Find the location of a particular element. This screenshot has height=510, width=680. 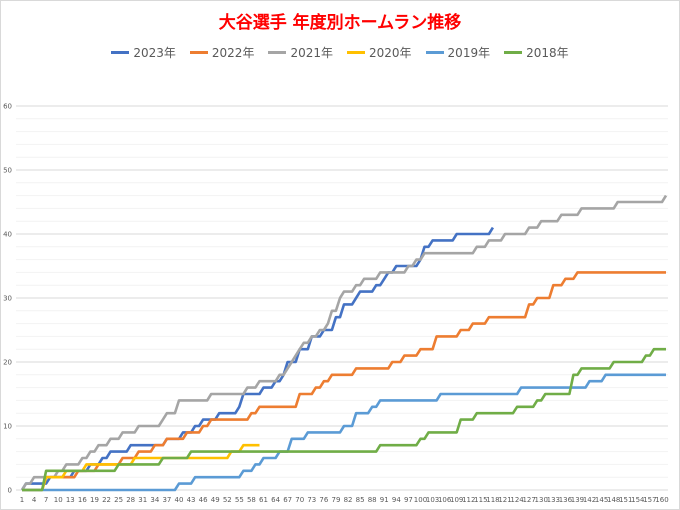

x-tick-label: 133 is located at coordinates (553, 500).